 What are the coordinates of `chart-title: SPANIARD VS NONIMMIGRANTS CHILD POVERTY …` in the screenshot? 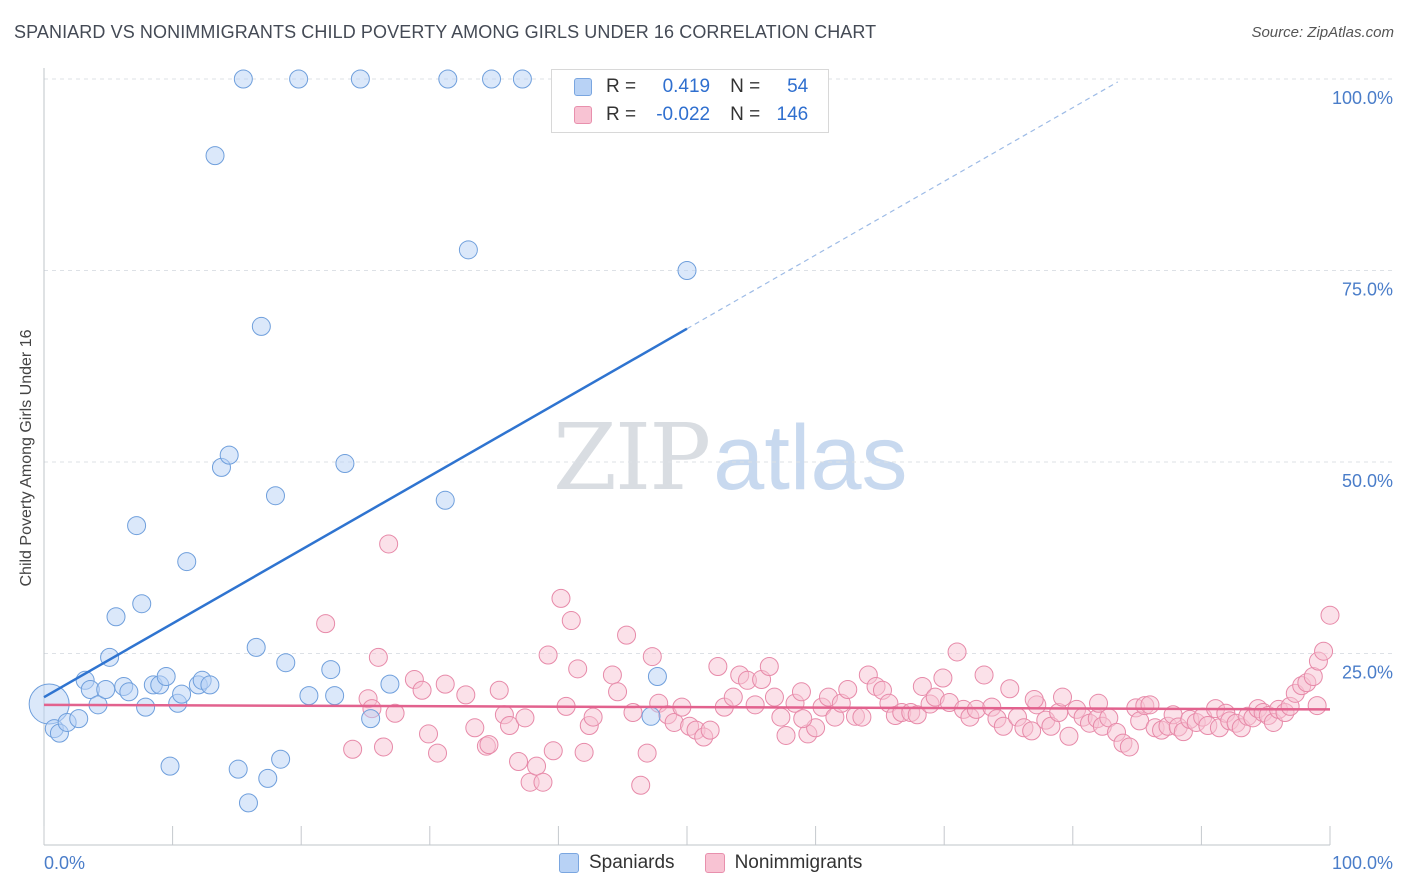 It's located at (445, 32).